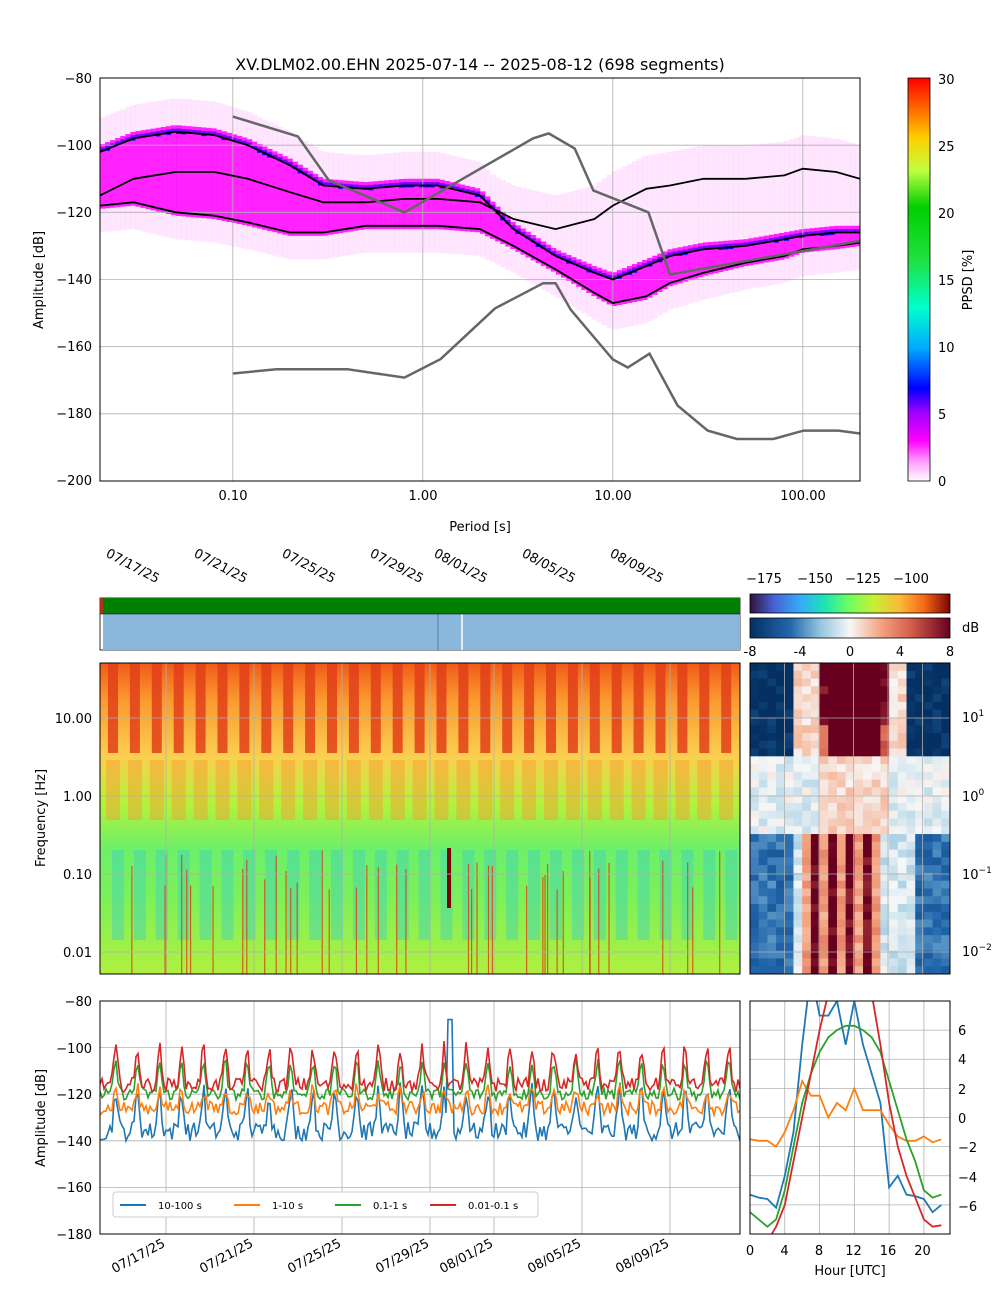 The image size is (1000, 1300). Describe the element at coordinates (962, 1031) in the screenshot. I see `hour-ytick-label: 6` at that location.